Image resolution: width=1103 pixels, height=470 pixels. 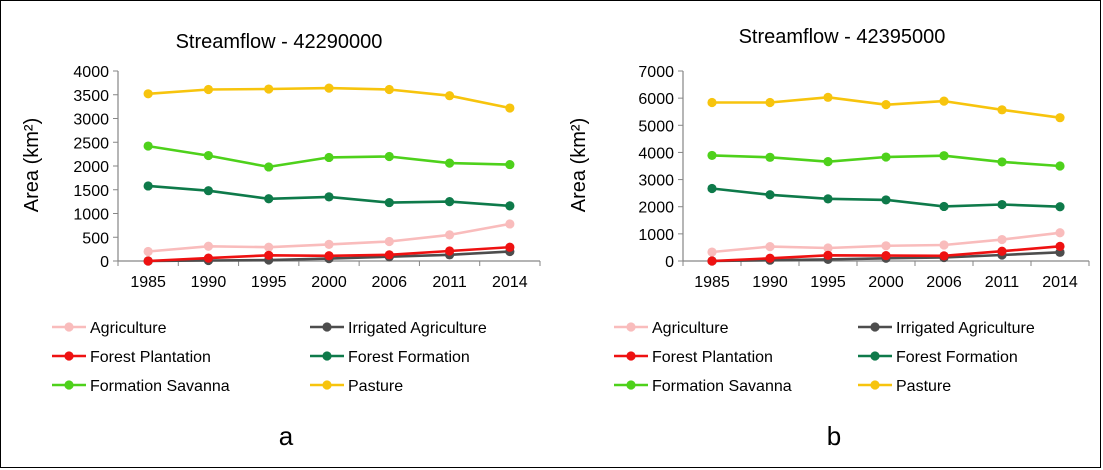 I want to click on chart-a-legend-label: Forest Plantation, so click(x=150, y=357).